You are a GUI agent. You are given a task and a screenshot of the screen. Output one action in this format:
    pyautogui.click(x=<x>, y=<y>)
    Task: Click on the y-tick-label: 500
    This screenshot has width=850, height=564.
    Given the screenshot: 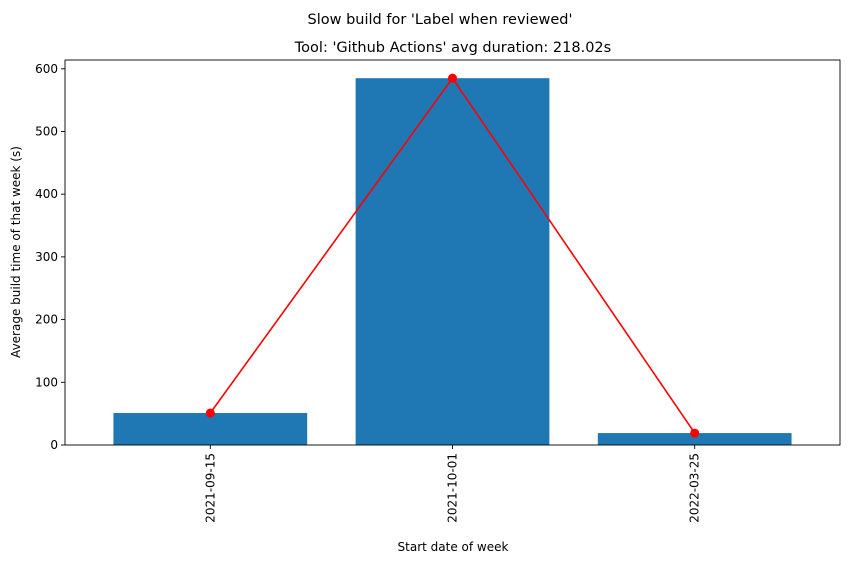 What is the action you would take?
    pyautogui.click(x=46, y=131)
    